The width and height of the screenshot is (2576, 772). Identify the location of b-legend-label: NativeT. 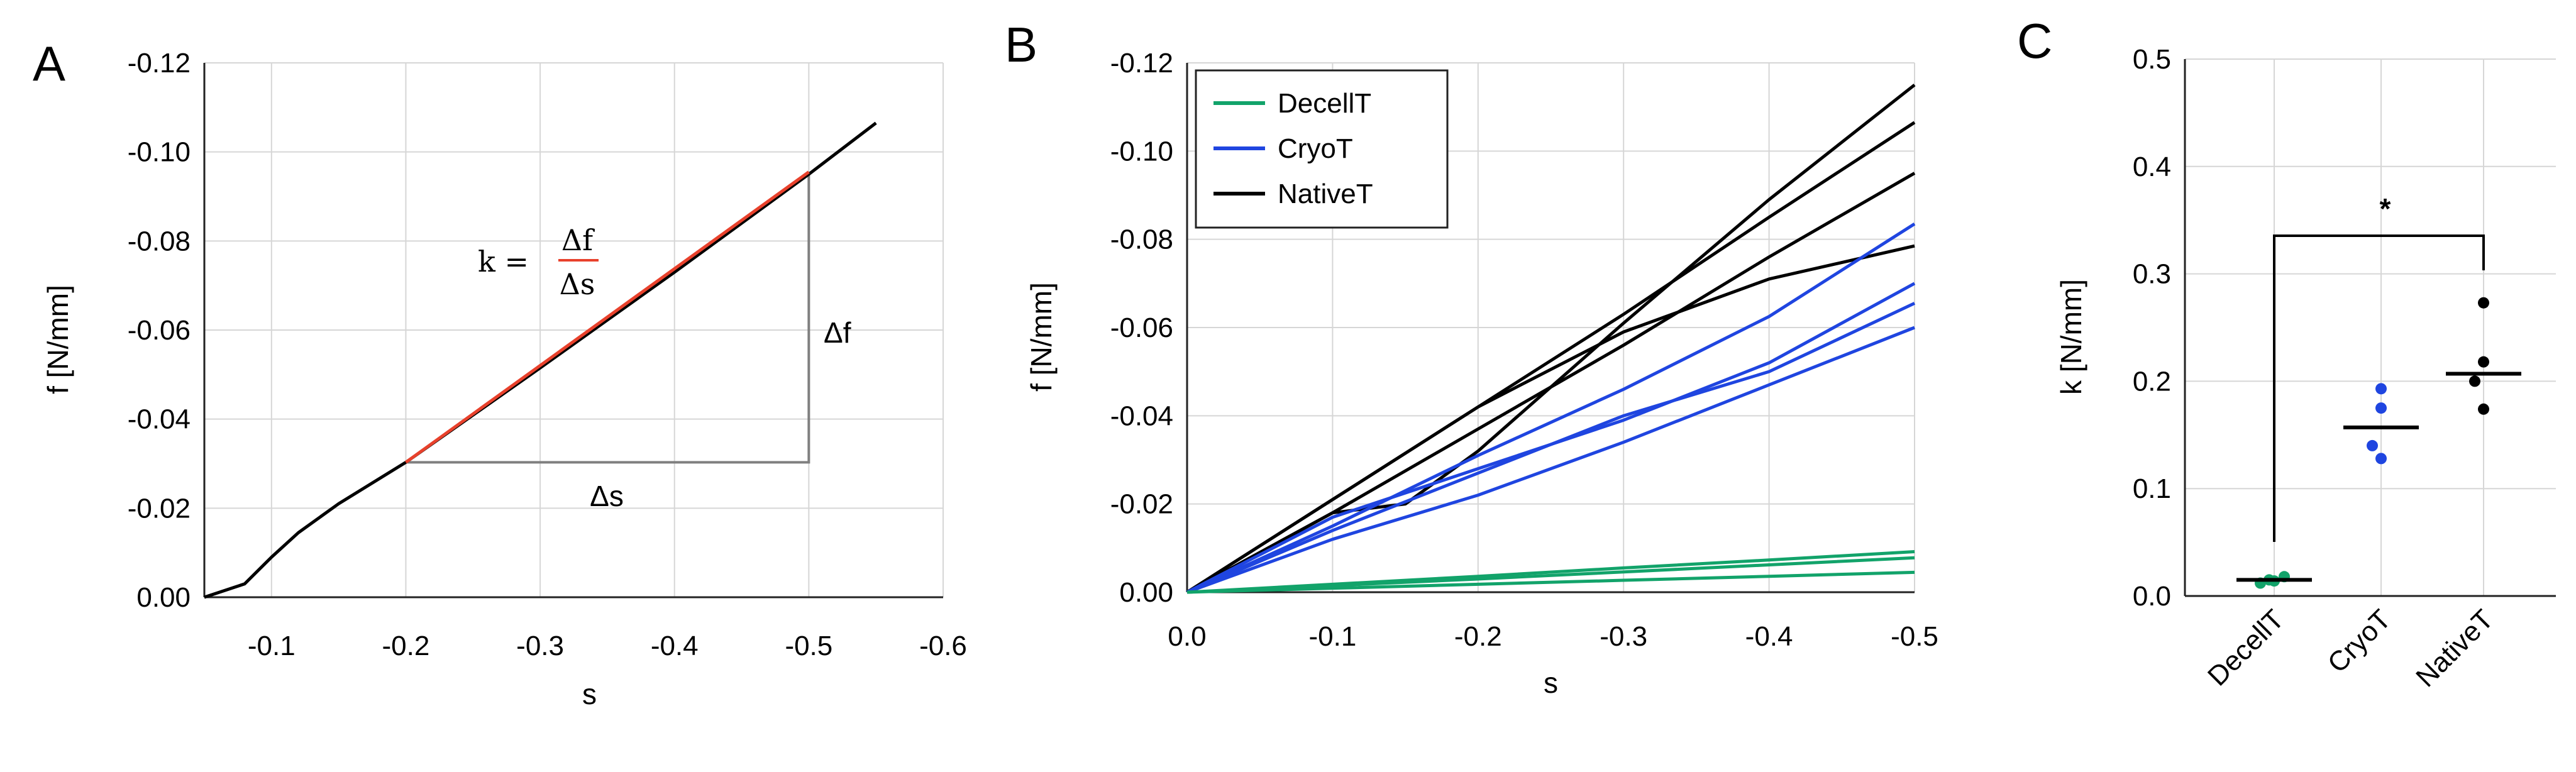
(1325, 194).